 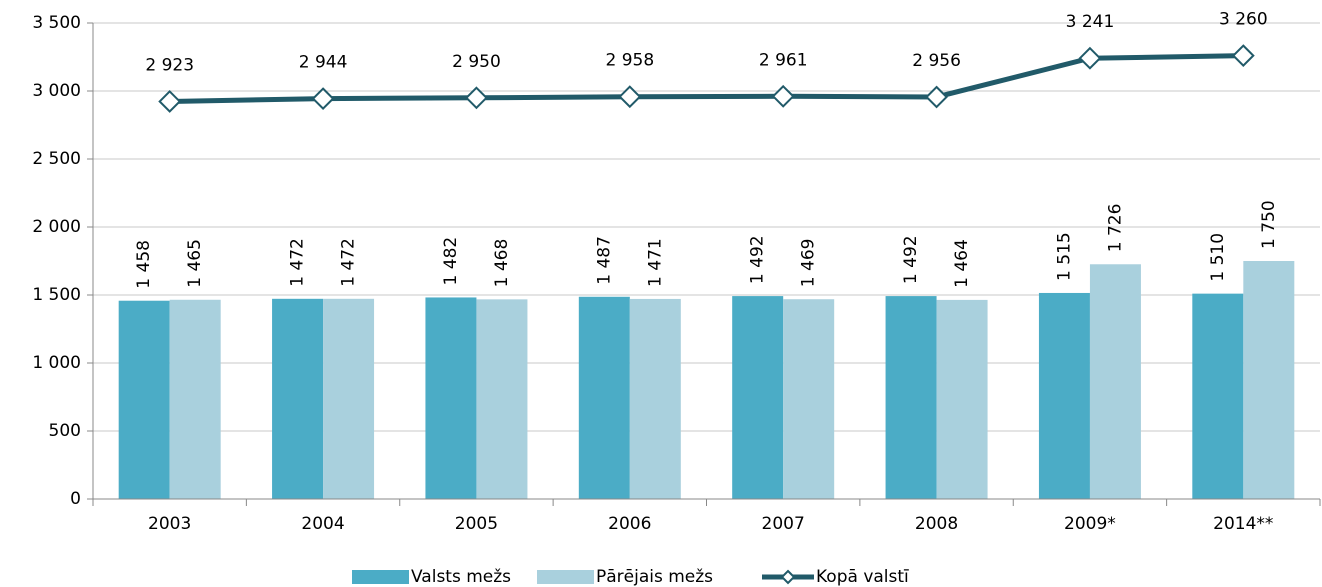 I want to click on data-label: 1 726, so click(x=1115, y=228).